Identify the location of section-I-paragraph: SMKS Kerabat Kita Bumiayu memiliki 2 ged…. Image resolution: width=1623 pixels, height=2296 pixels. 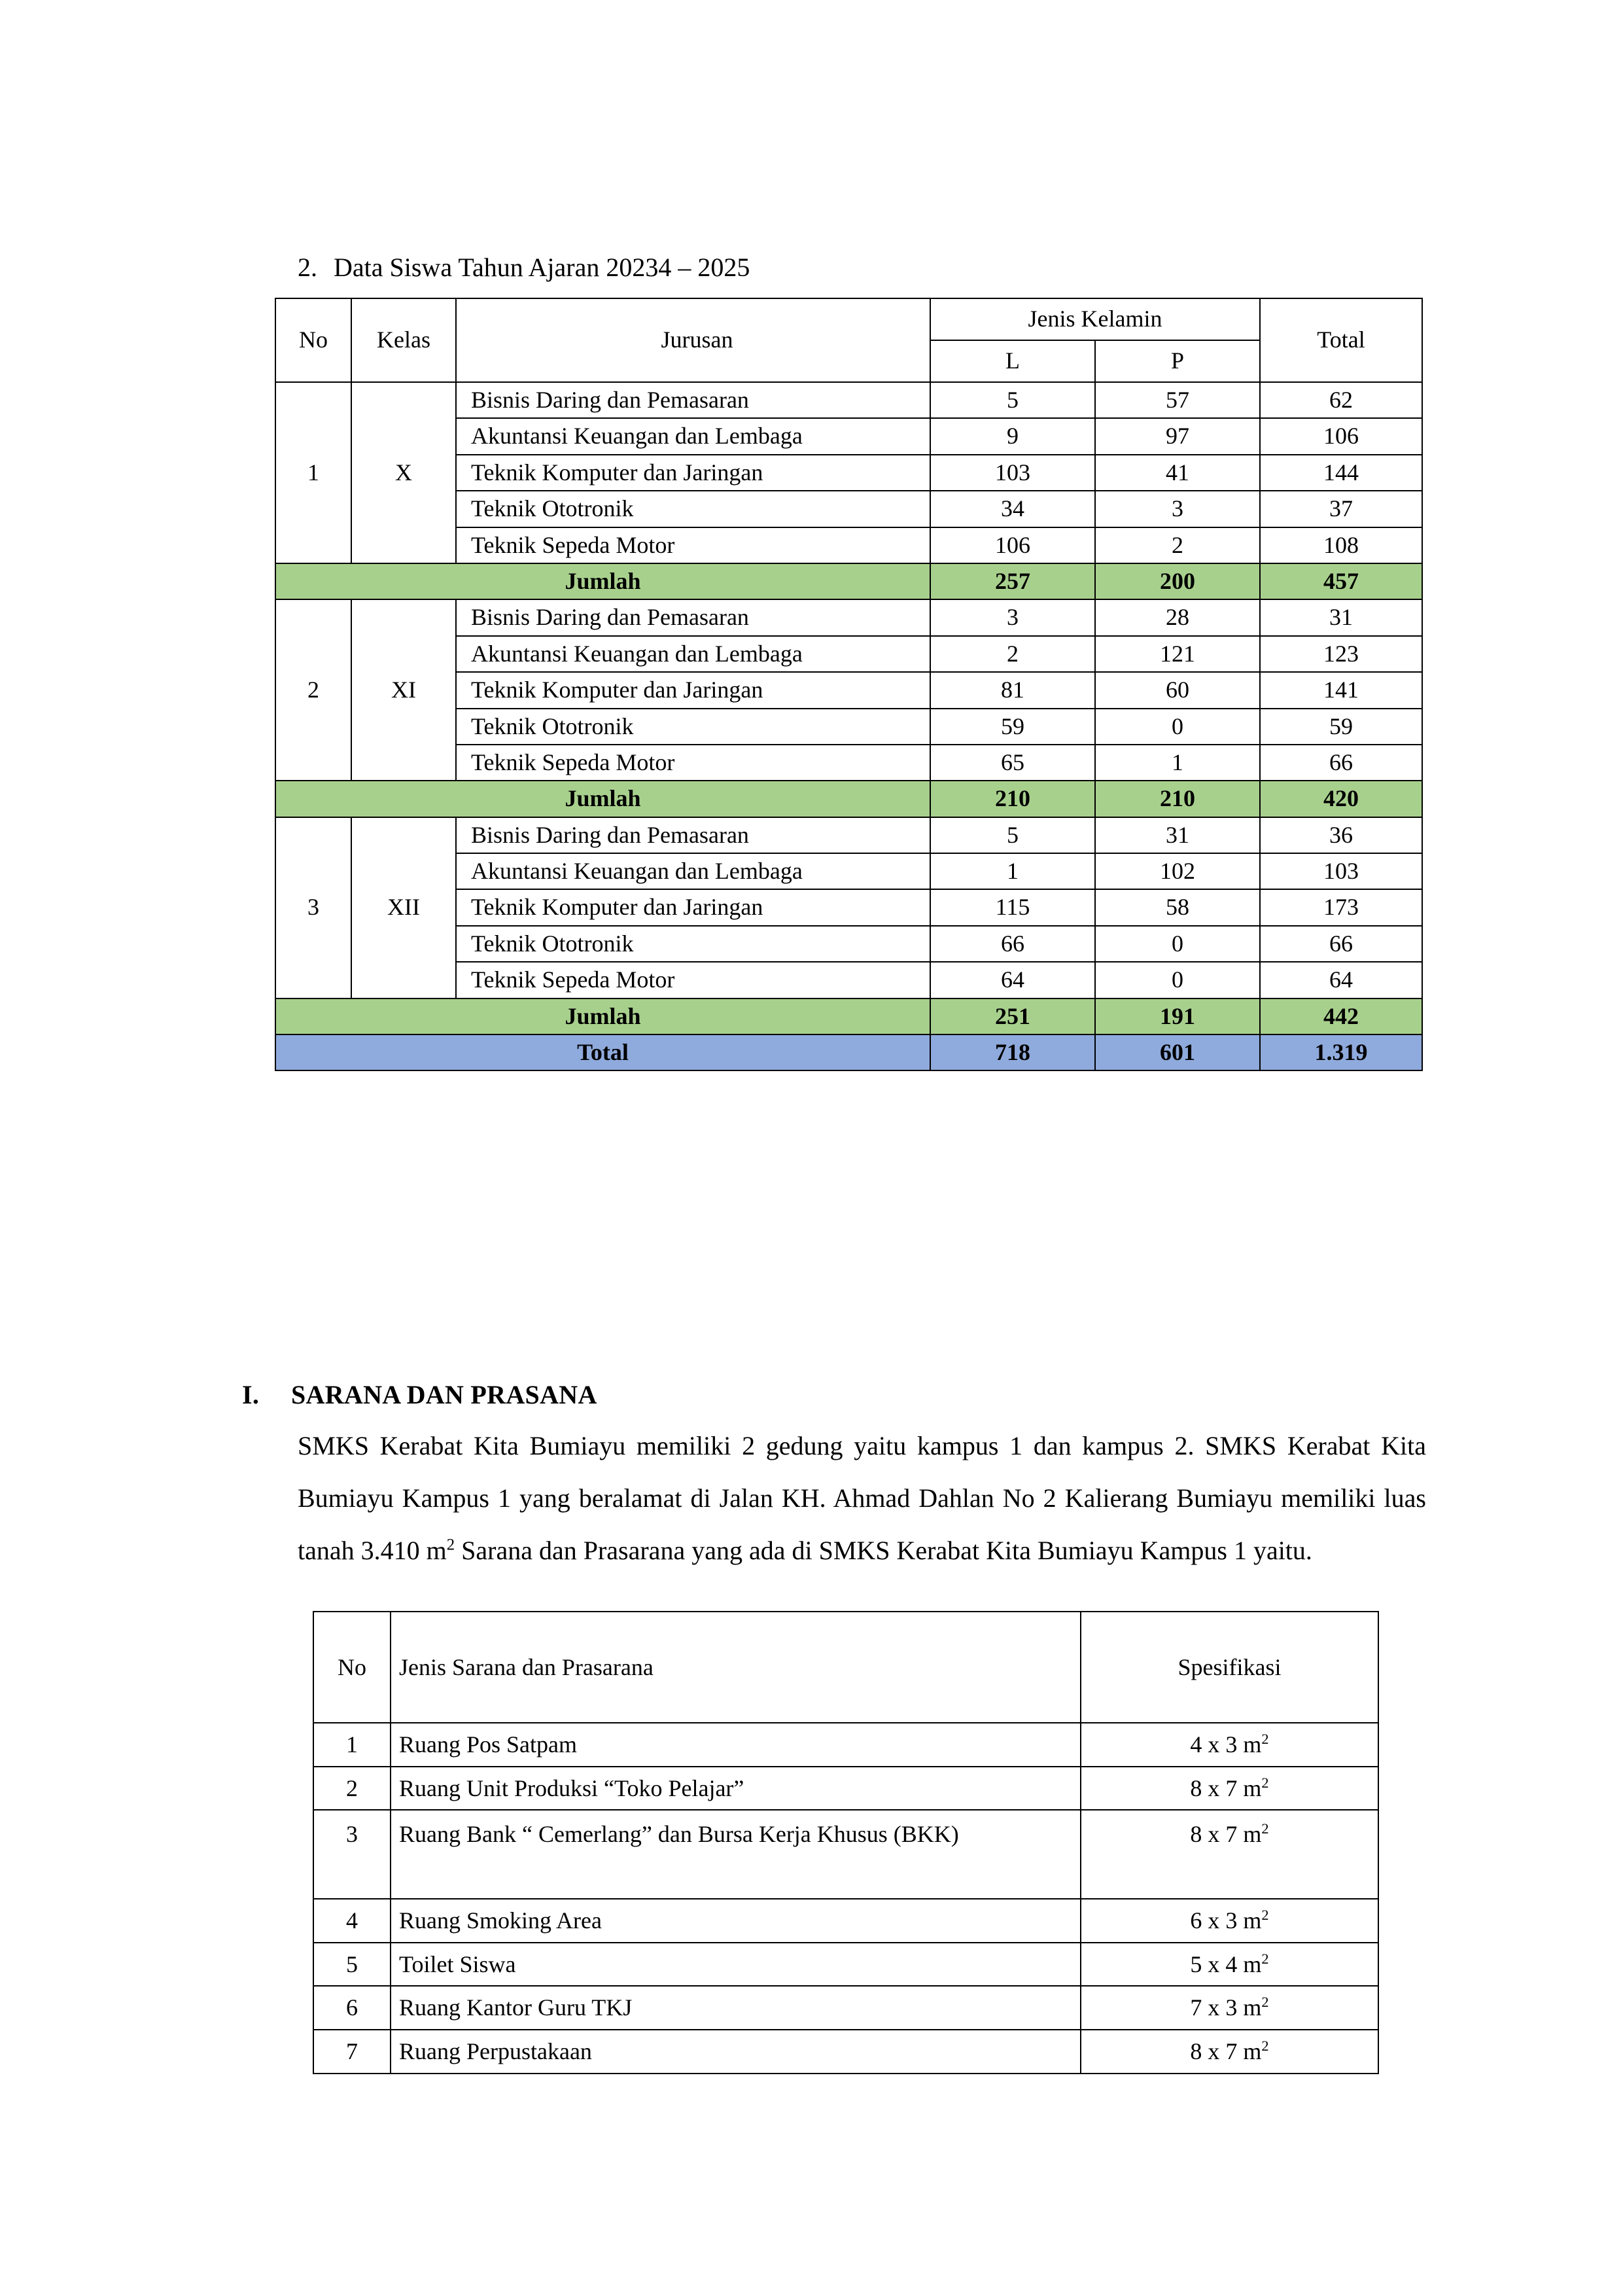
(862, 1498).